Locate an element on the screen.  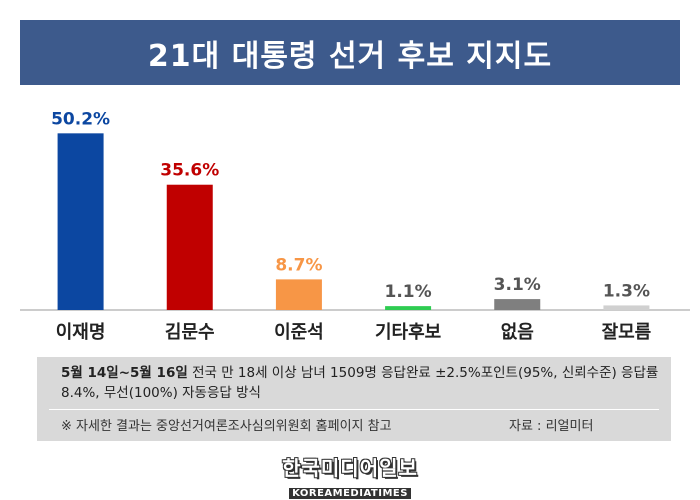
value-label-3: 8.7% is located at coordinates (298, 265).